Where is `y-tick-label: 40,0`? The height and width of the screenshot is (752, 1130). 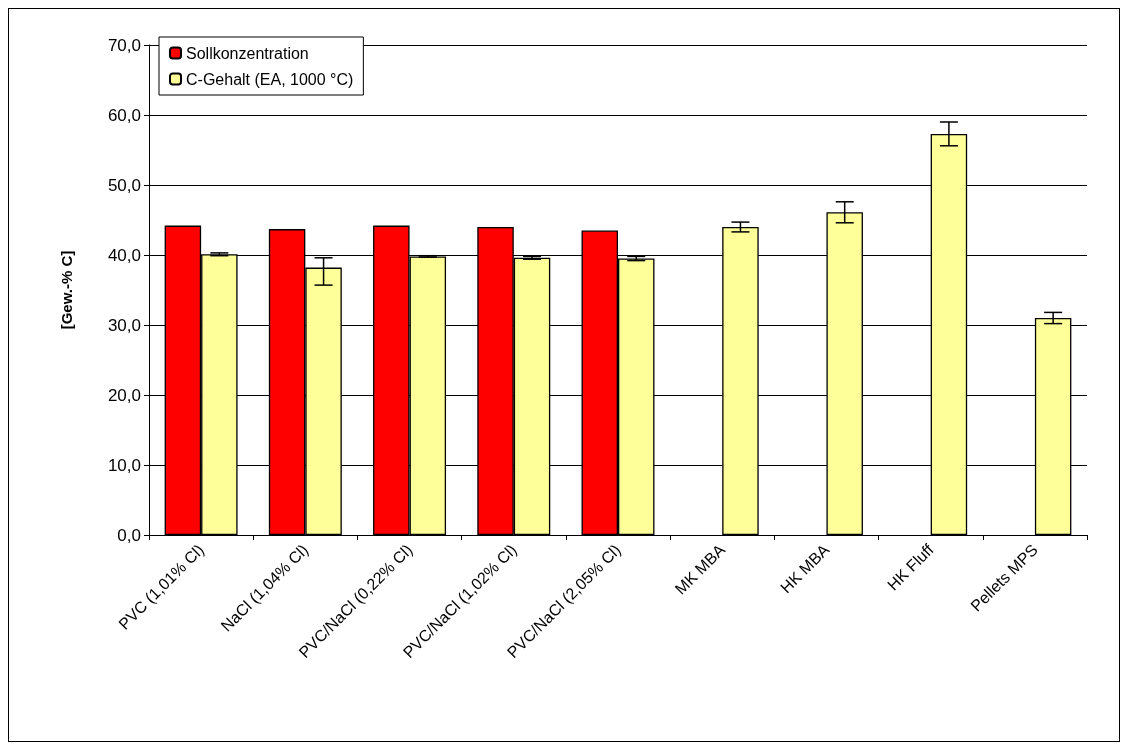 y-tick-label: 40,0 is located at coordinates (124, 255).